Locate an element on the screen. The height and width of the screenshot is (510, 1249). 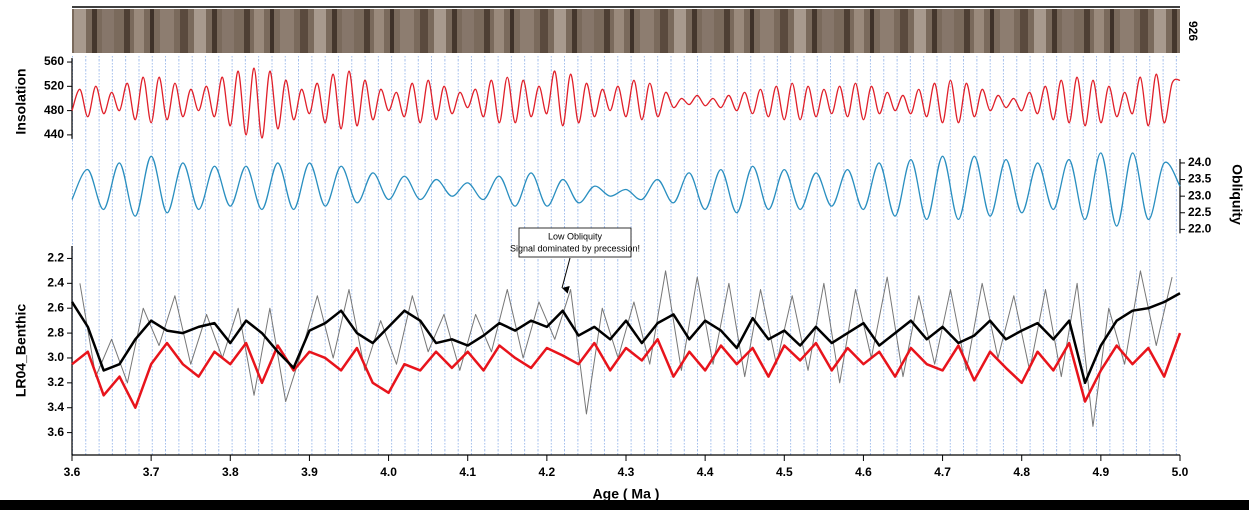
annotation-box is located at coordinates (575, 242).